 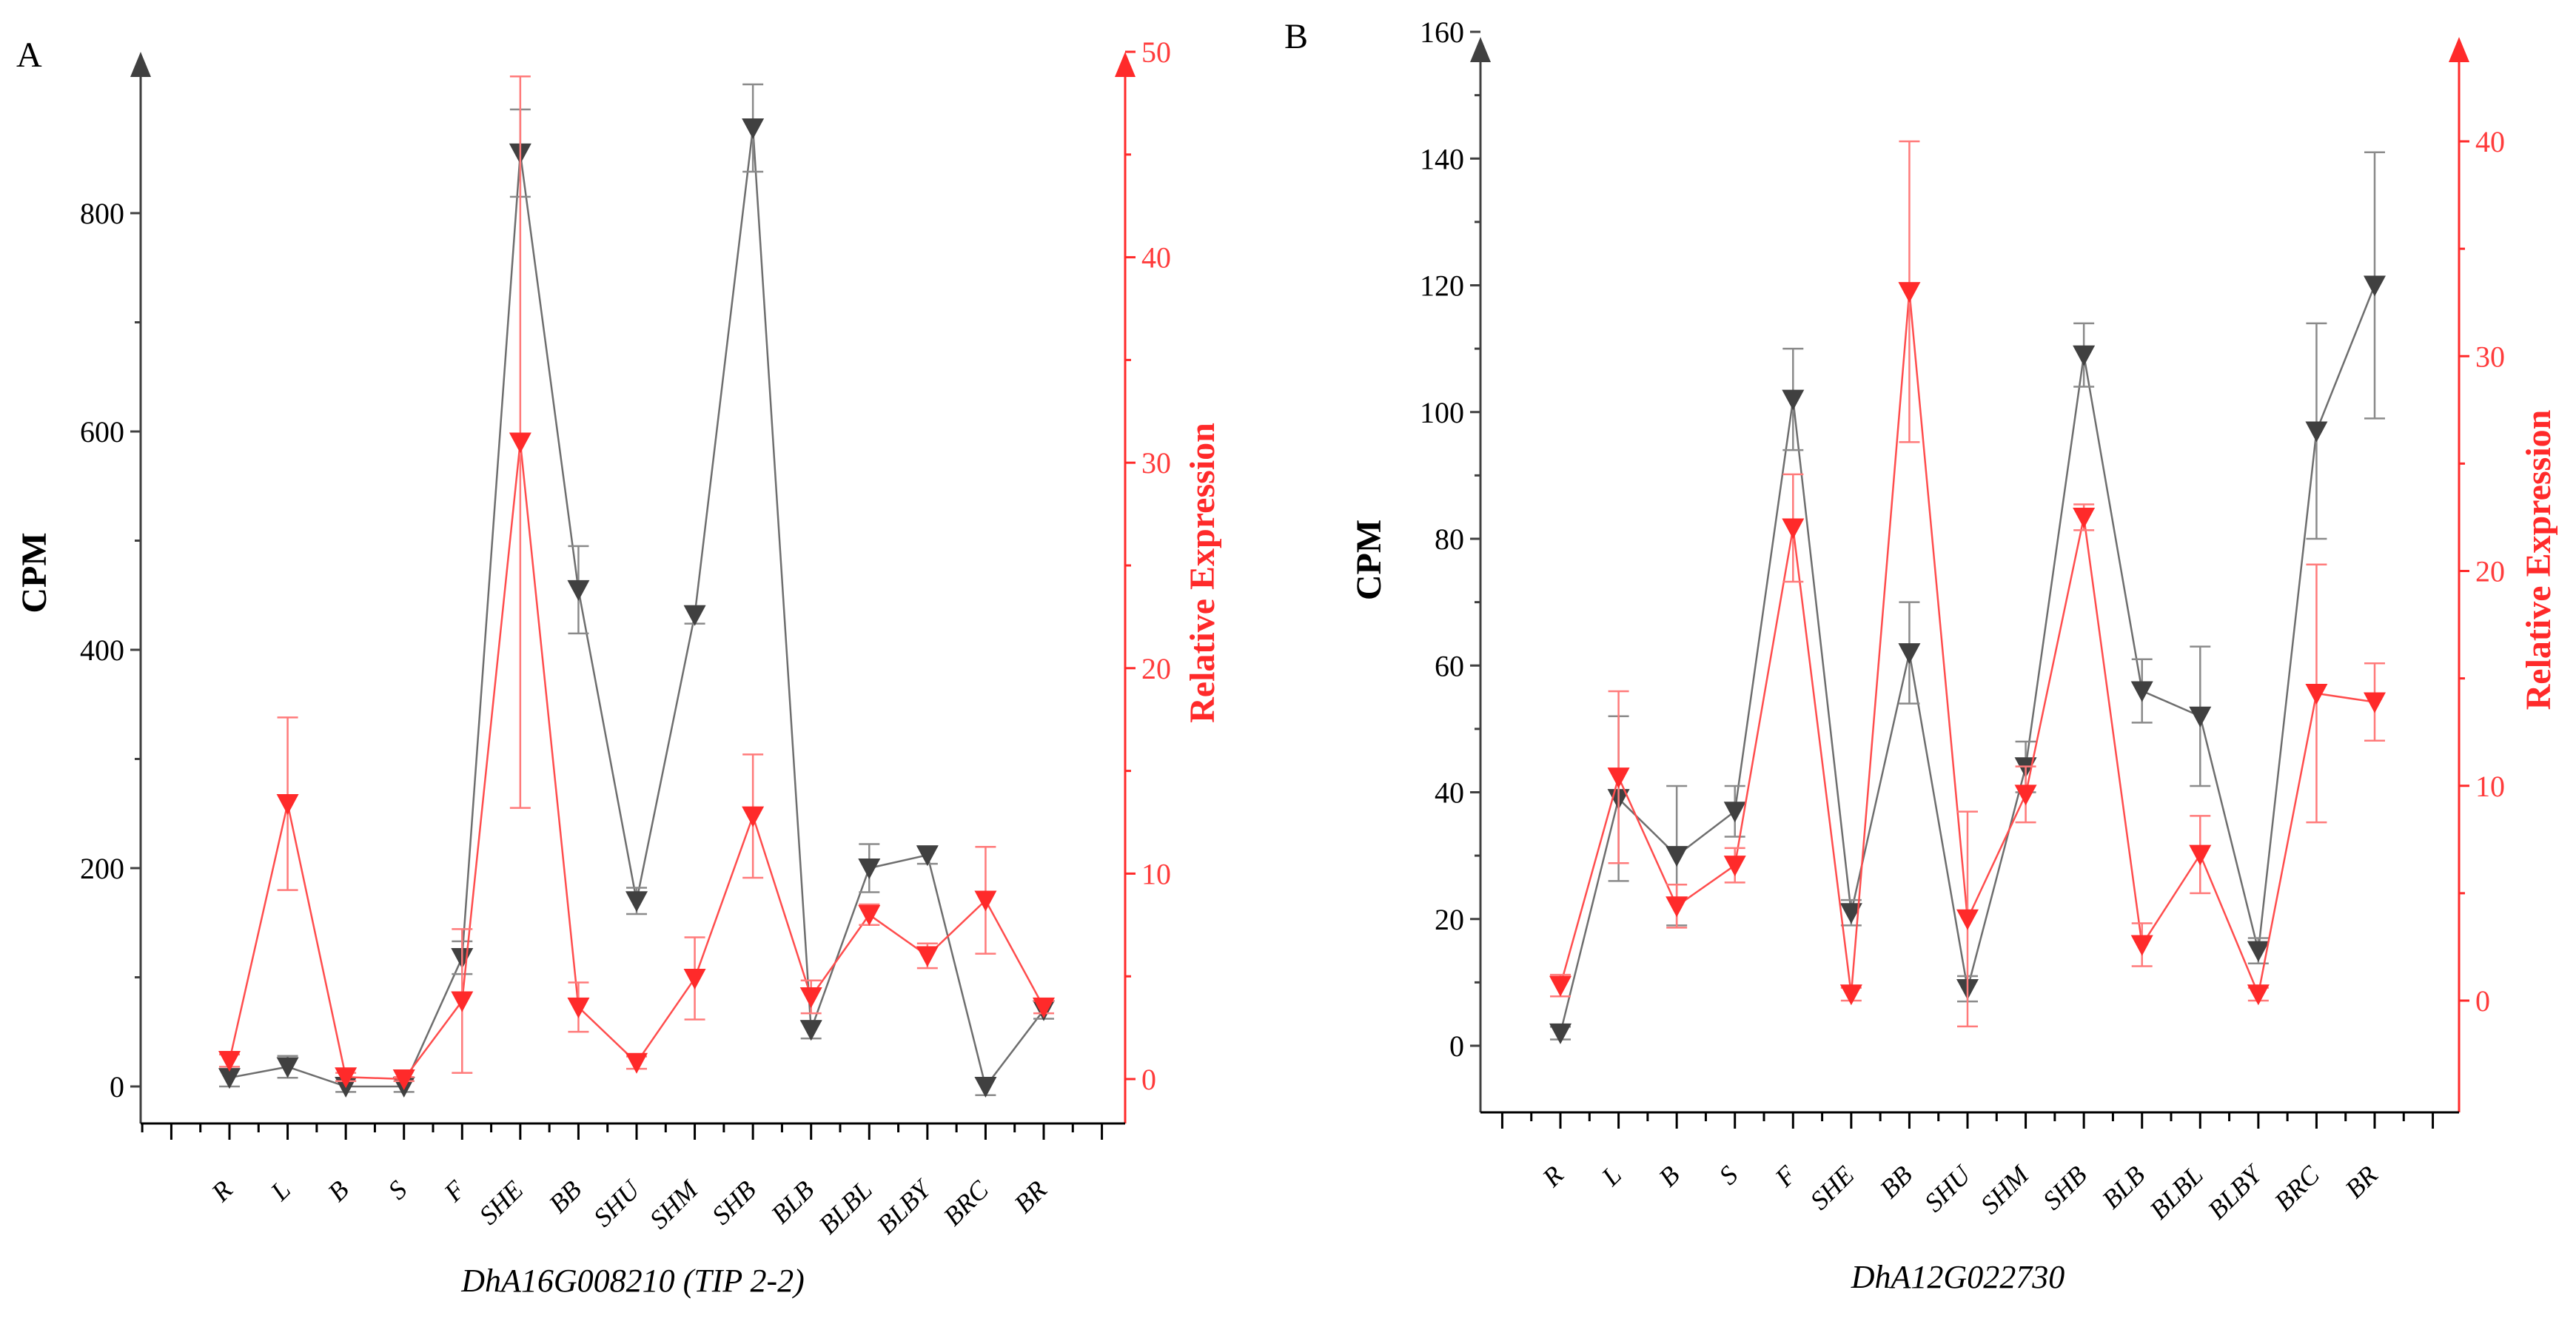 I want to click on gene-label: DhA16G008210 (TIP 2-2), so click(x=632, y=1281).